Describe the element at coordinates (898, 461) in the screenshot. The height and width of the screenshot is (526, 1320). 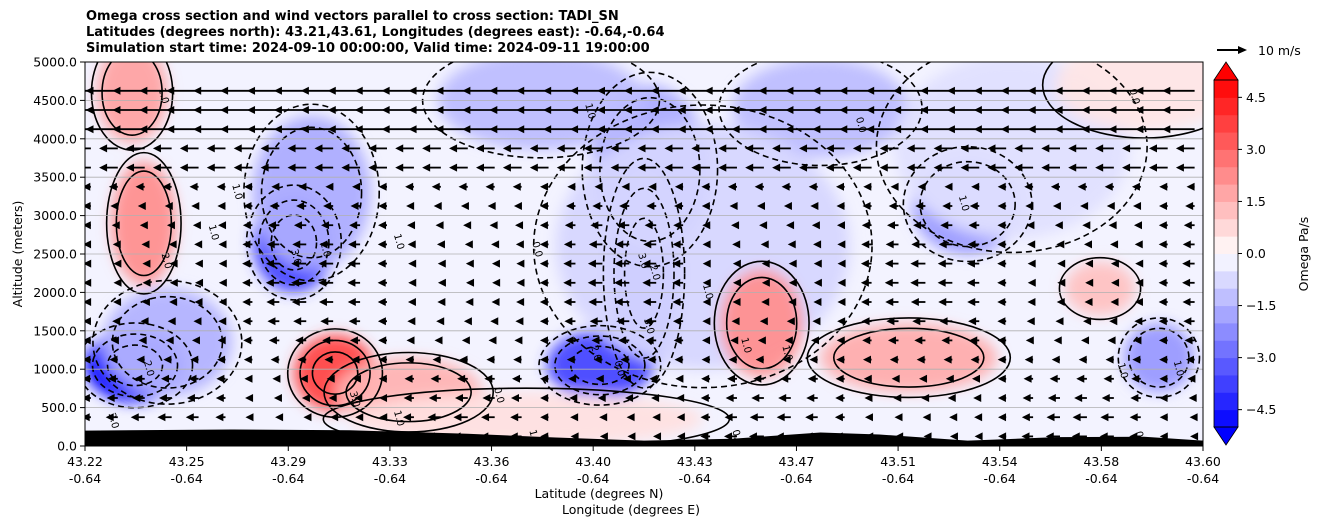
I see `x-tick-label-lat: 43.51` at that location.